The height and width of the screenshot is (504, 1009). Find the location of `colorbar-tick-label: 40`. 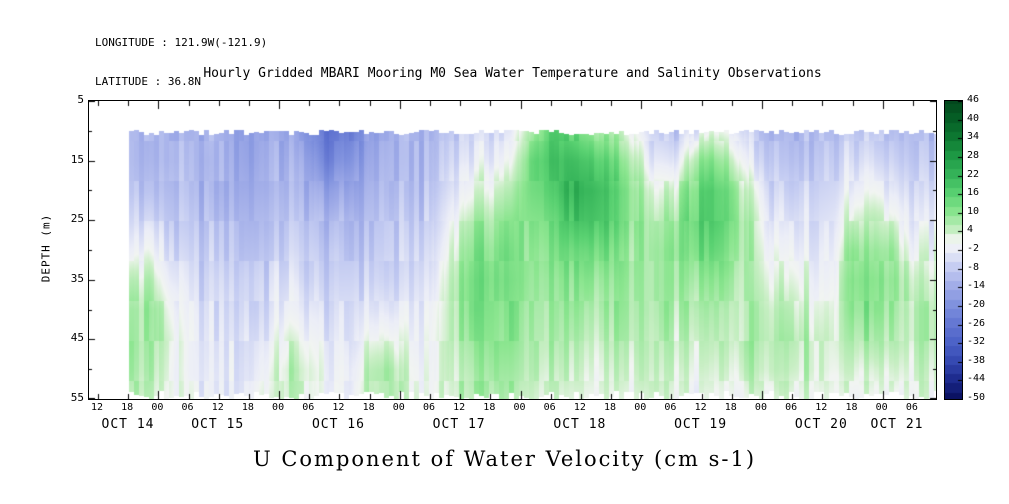

colorbar-tick-label: 40 is located at coordinates (973, 118).